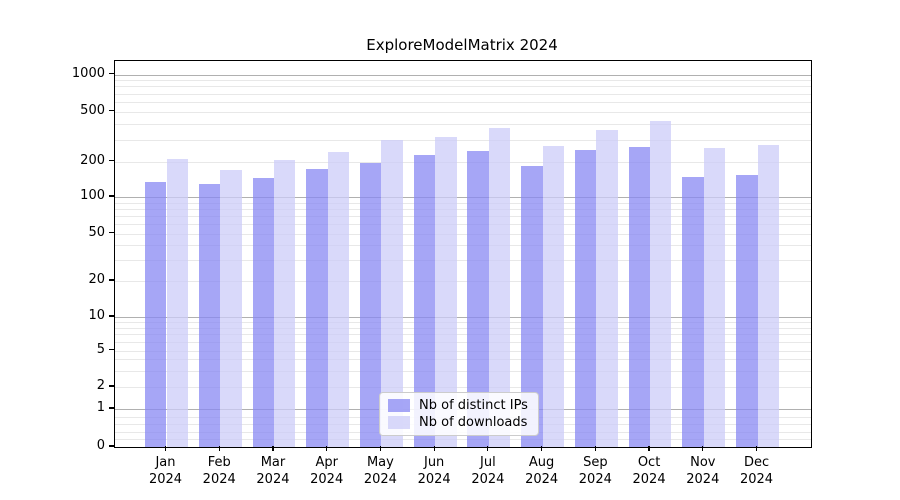  I want to click on legend-entry-distinct-ips: Nb of distinct IPs, so click(458, 405).